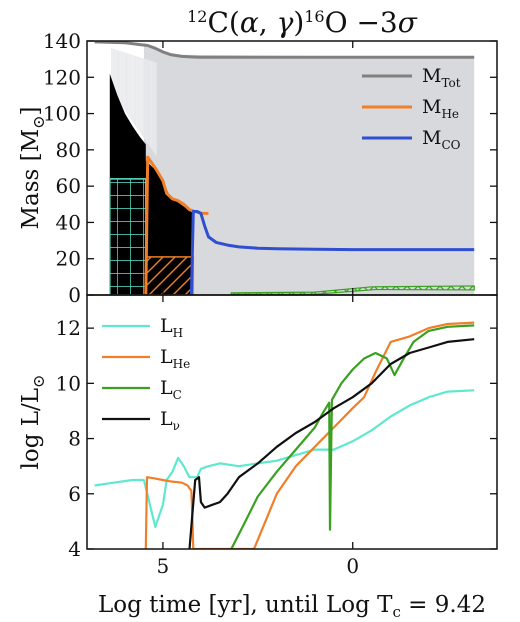  I want to click on y-tick-label: 10, so click(68, 383).